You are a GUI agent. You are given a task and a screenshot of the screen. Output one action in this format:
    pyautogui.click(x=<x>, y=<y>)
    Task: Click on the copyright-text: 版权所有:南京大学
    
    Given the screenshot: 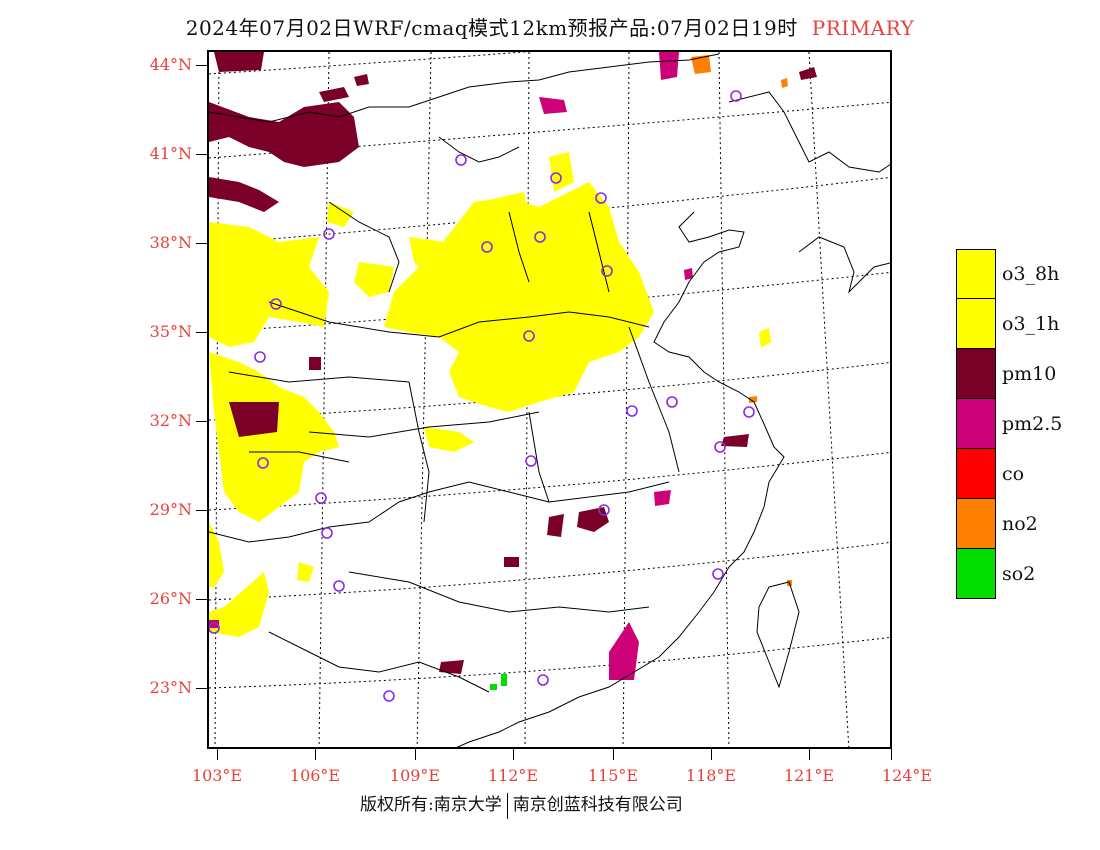 What is the action you would take?
    pyautogui.click(x=431, y=805)
    